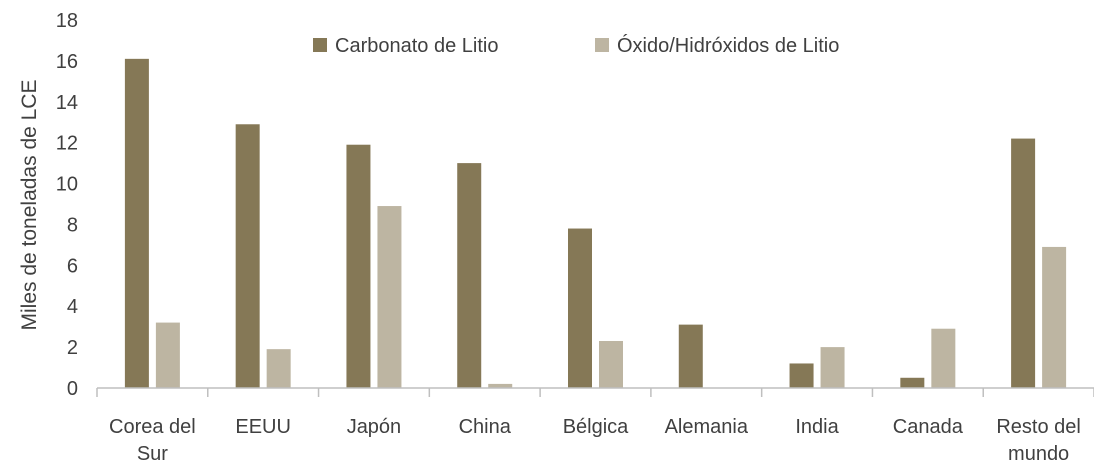 The image size is (1094, 467). What do you see at coordinates (67, 103) in the screenshot?
I see `y-tick-label: 14` at bounding box center [67, 103].